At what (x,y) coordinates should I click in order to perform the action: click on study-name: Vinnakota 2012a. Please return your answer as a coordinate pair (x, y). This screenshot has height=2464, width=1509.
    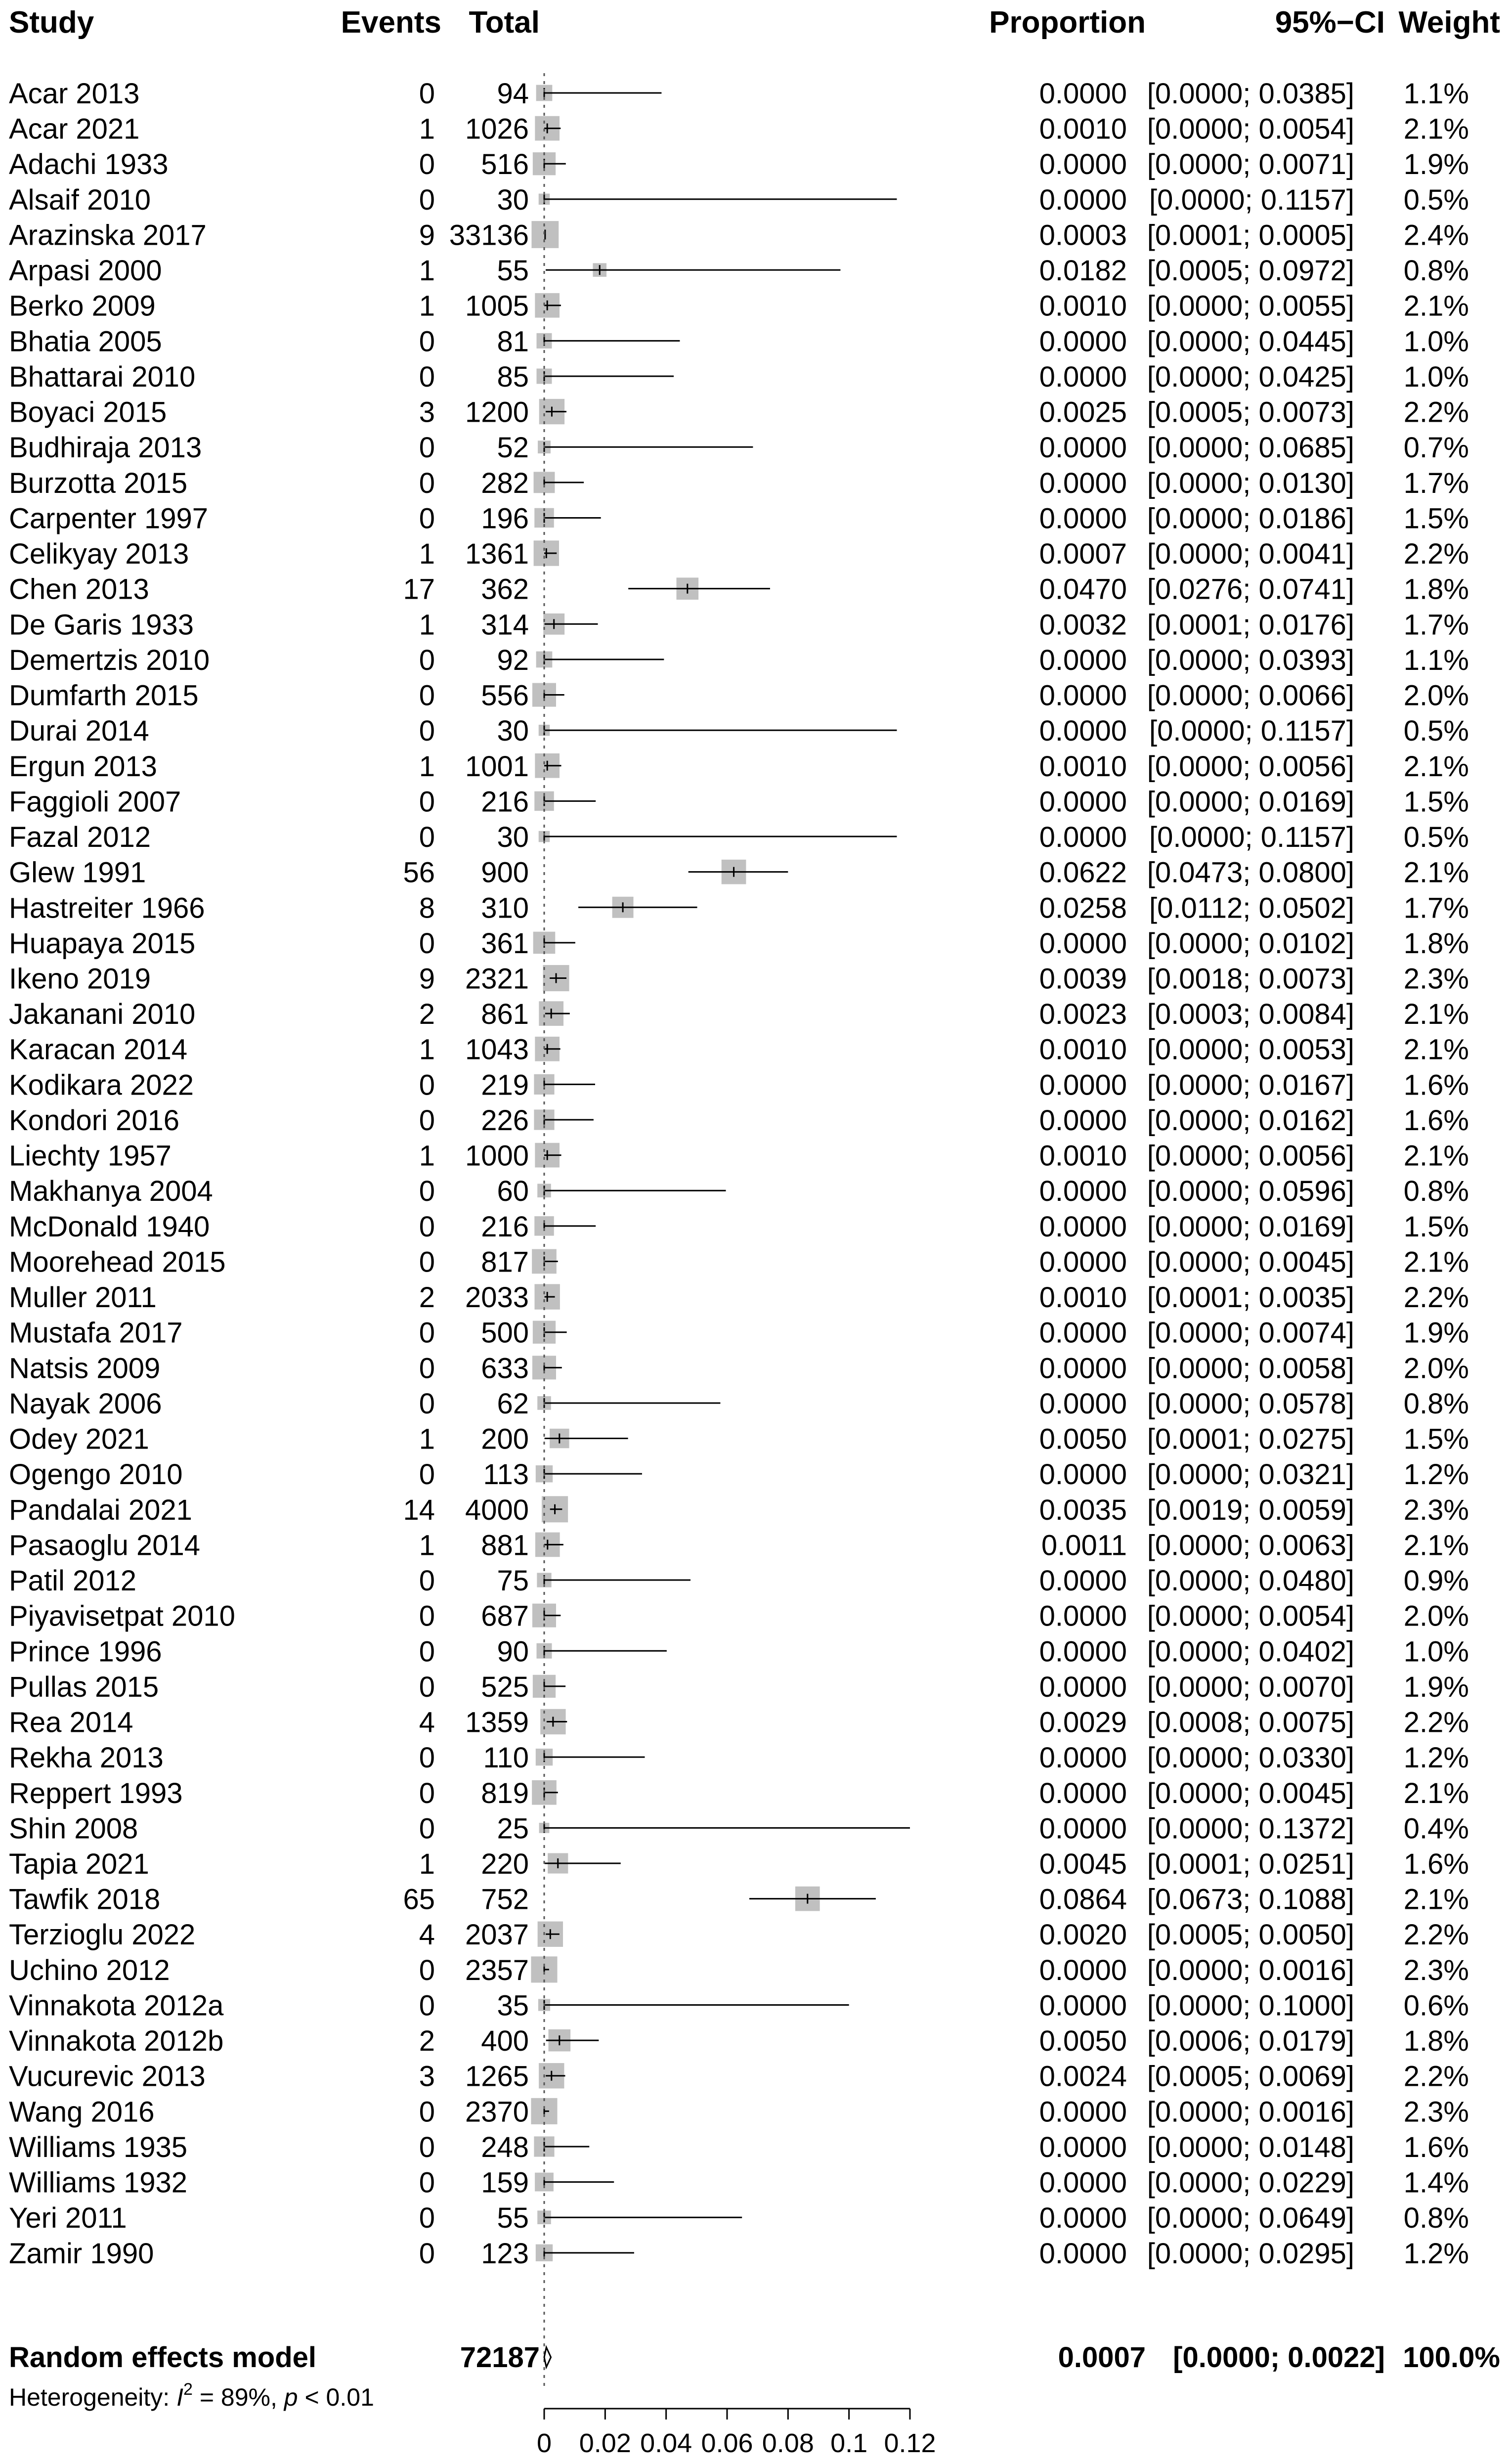
    Looking at the image, I should click on (117, 2006).